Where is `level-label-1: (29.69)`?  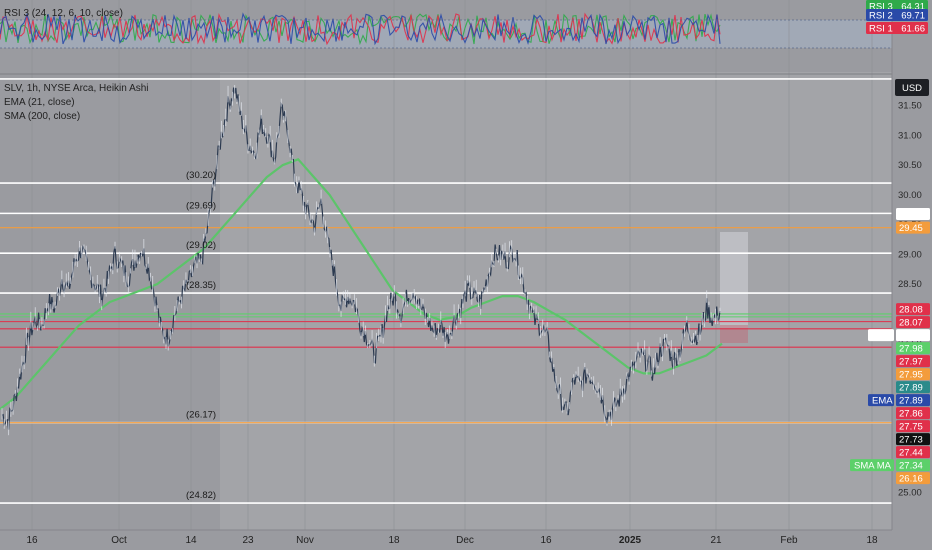
level-label-1: (29.69) is located at coordinates (201, 205).